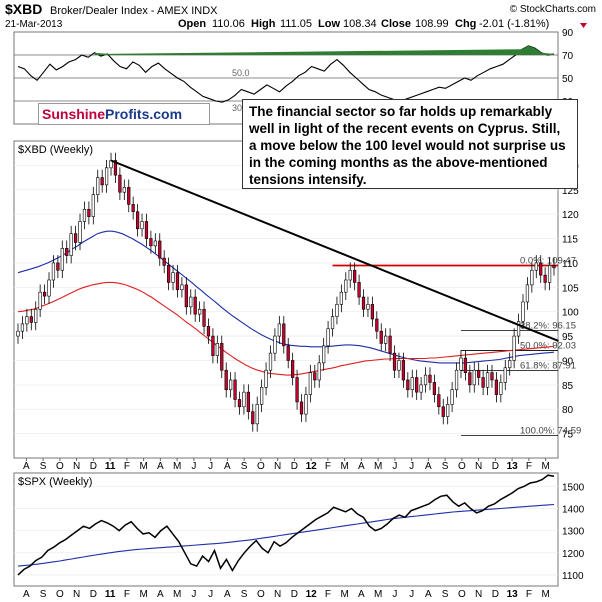 The height and width of the screenshot is (602, 602). I want to click on price-tick-label: 120, so click(570, 215).